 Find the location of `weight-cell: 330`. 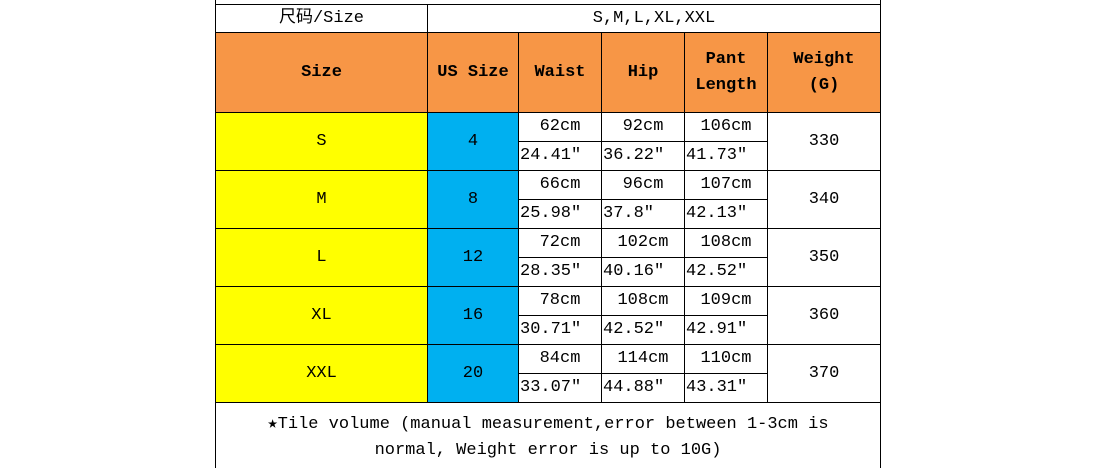

weight-cell: 330 is located at coordinates (824, 141).